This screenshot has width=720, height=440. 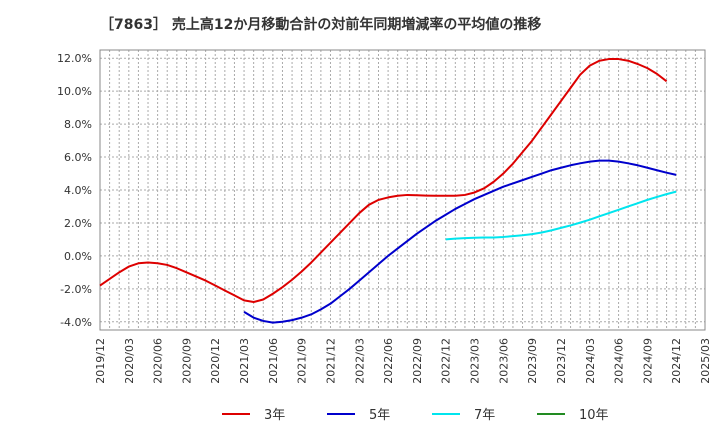 What do you see at coordinates (388, 361) in the screenshot?
I see `x-tick-label: 2022/06` at bounding box center [388, 361].